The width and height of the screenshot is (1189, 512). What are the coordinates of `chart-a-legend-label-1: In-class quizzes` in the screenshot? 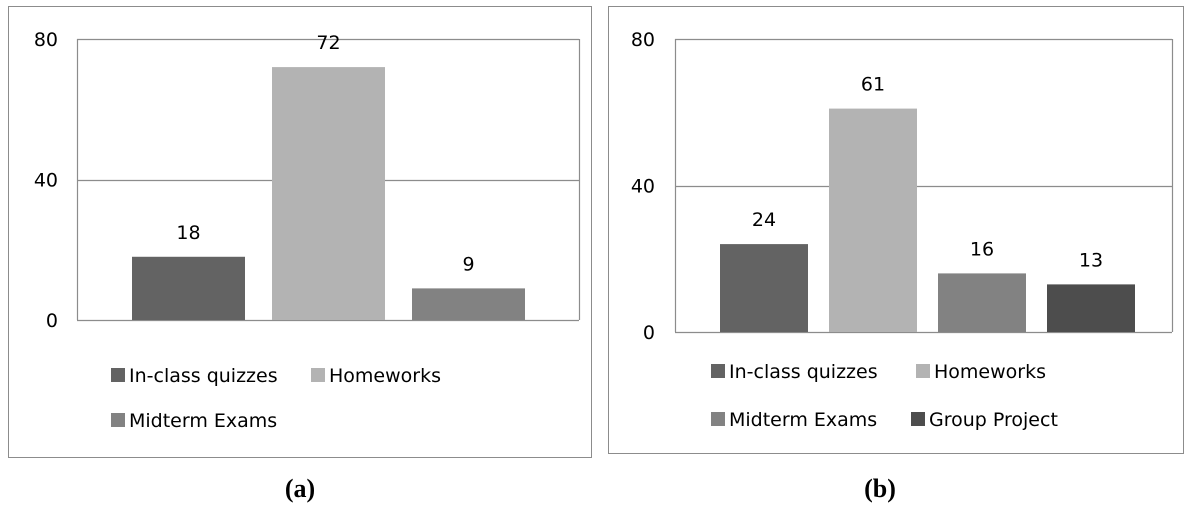 It's located at (203, 376).